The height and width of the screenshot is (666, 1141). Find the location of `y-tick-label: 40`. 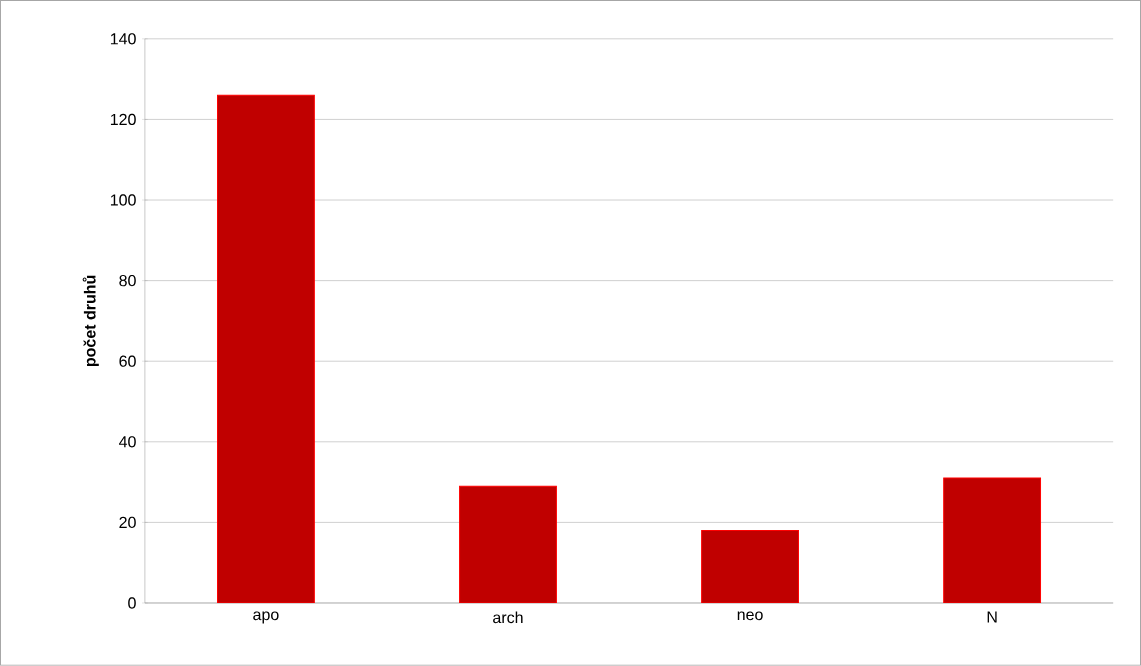

y-tick-label: 40 is located at coordinates (127, 442).